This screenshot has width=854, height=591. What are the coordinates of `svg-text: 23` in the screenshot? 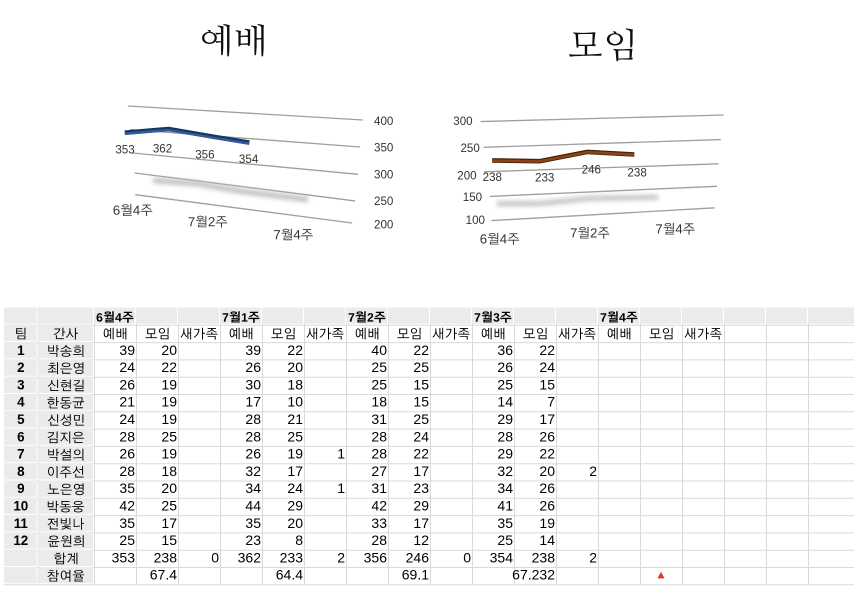 It's located at (253, 540).